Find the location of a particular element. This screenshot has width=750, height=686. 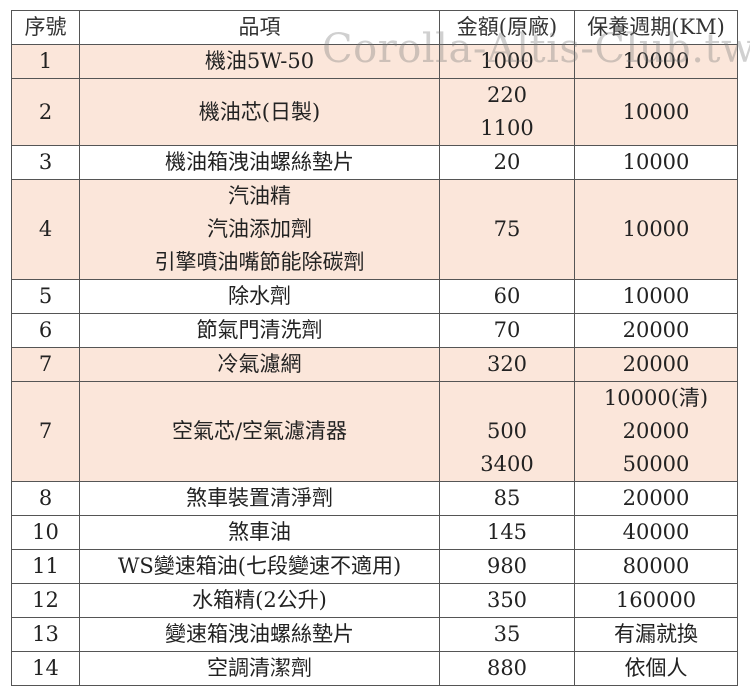

cell-price: 145 is located at coordinates (507, 532).